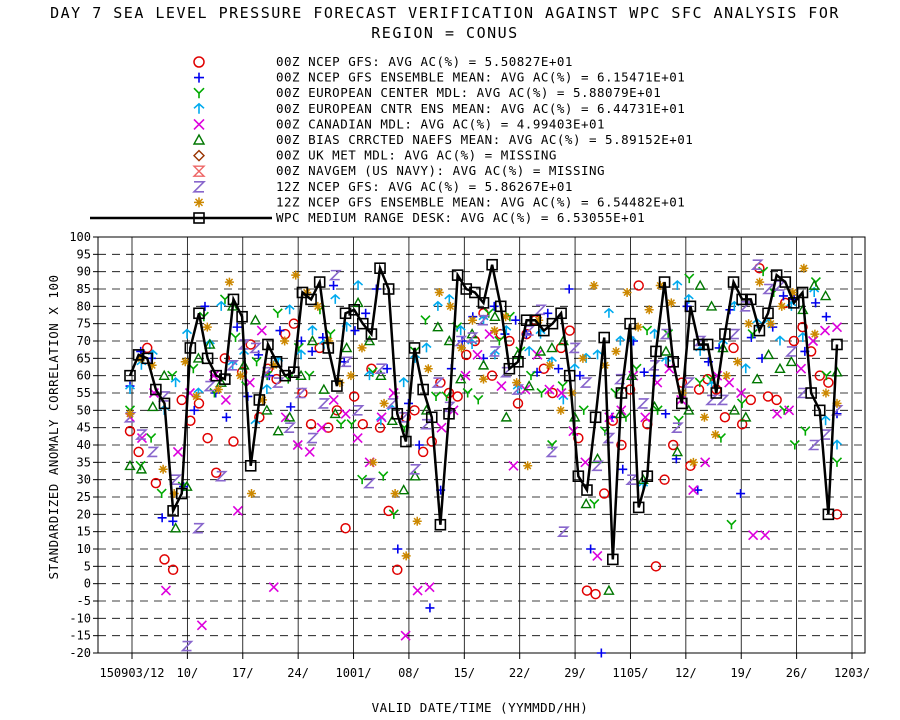 This screenshot has height=720, width=900. Describe the element at coordinates (84, 376) in the screenshot. I see `y-tick-label: 60` at that location.